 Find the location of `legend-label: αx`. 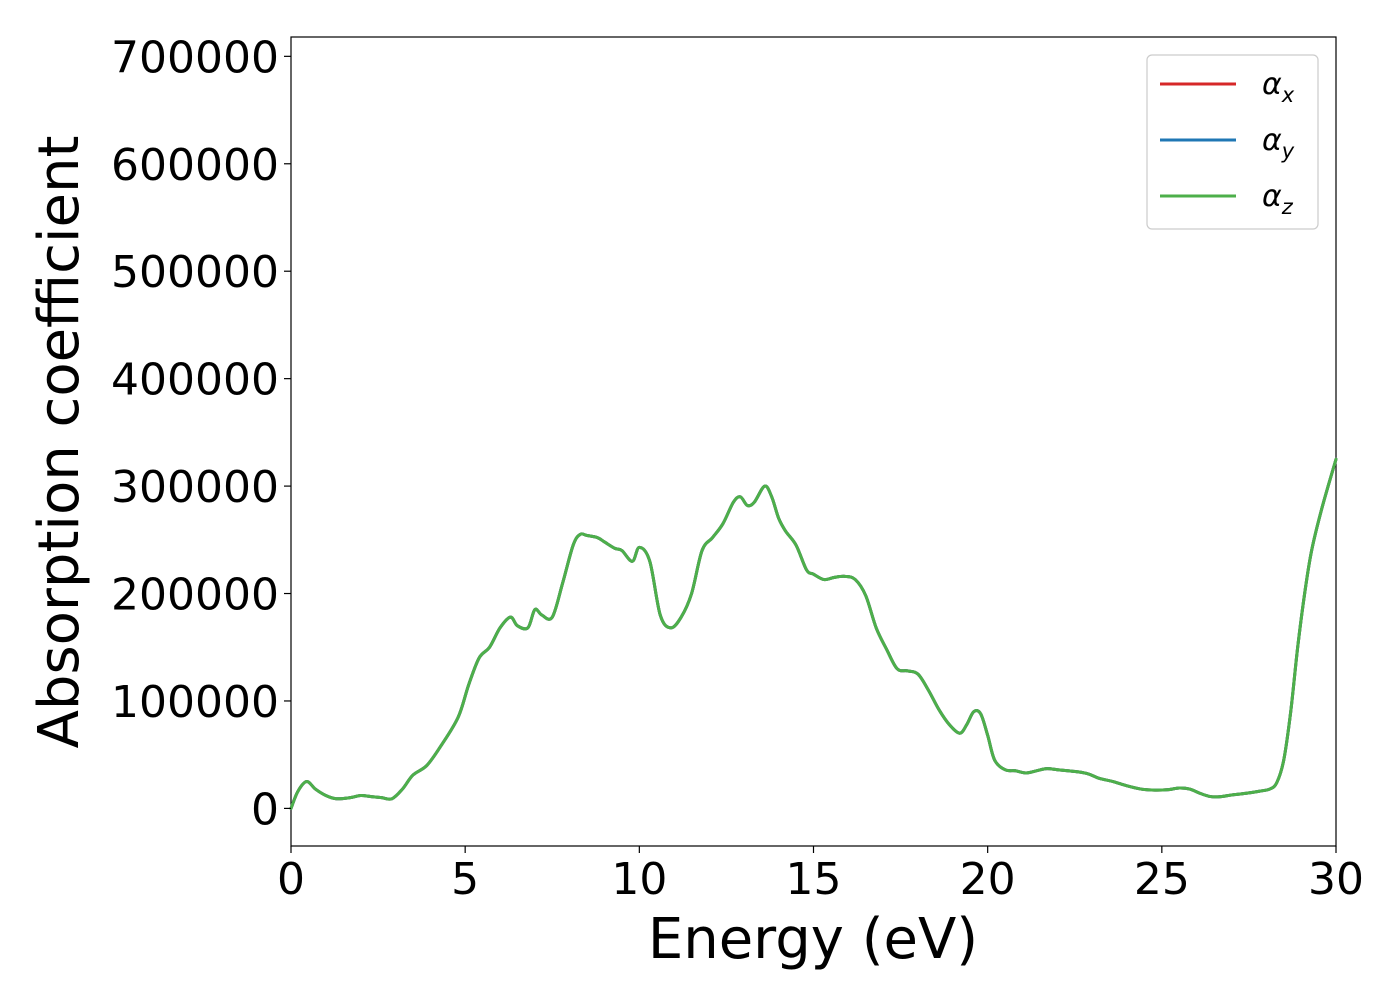

legend-label: αx is located at coordinates (1278, 87).